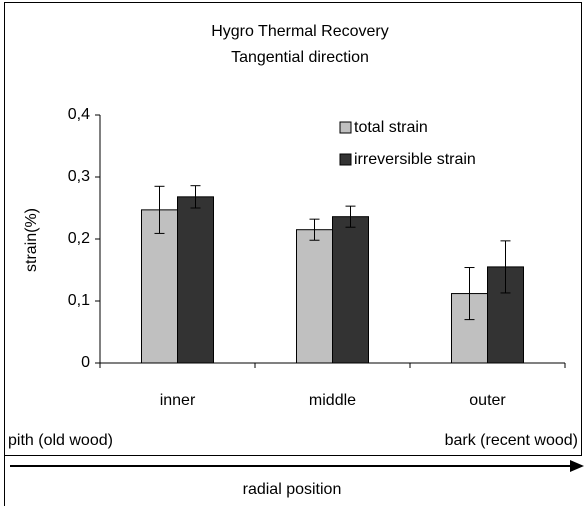 The width and height of the screenshot is (585, 506). Describe the element at coordinates (178, 400) in the screenshot. I see `x-tick-label: inner` at that location.